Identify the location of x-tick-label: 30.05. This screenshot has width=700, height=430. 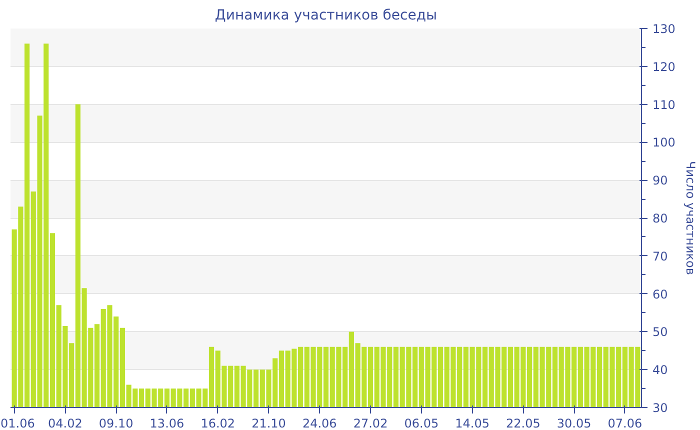
(574, 423).